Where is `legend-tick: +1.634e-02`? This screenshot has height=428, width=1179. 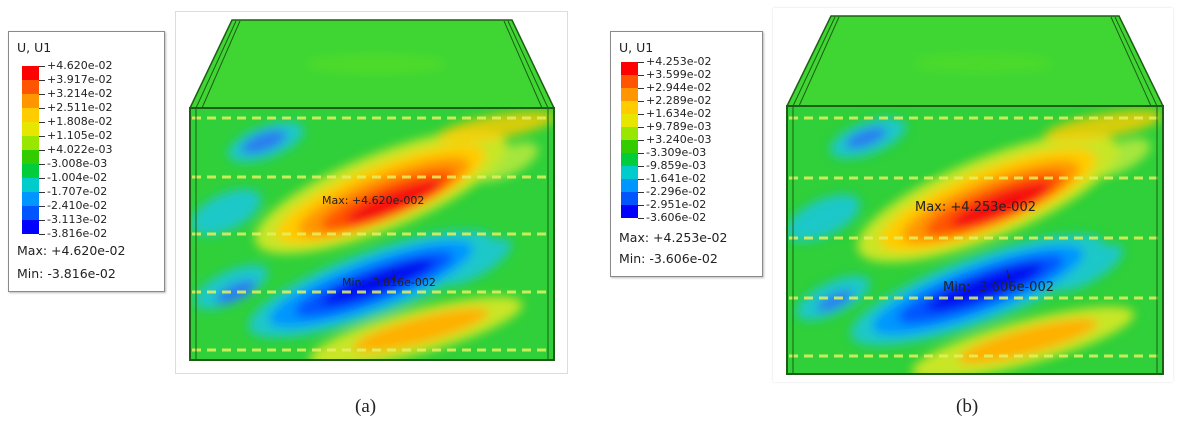
legend-tick: +1.634e-02 is located at coordinates (674, 114).